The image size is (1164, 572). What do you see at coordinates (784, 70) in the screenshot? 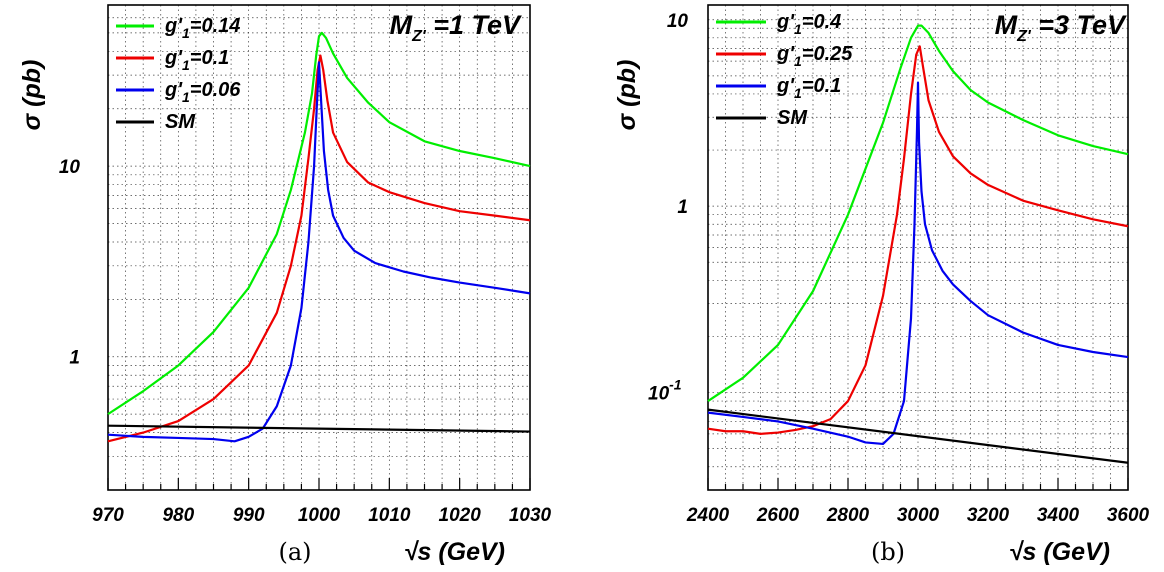
I see `legend: g'1=0.4g'1=0.25g'1=0.1SM` at bounding box center [784, 70].